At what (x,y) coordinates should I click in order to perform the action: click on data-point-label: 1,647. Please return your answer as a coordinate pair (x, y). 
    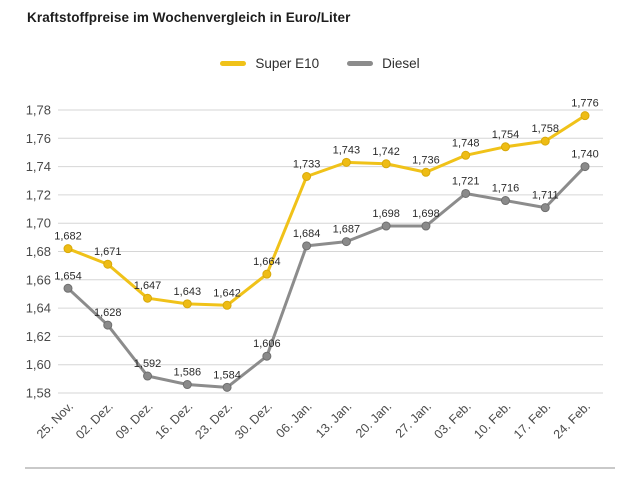
    Looking at the image, I should click on (148, 286).